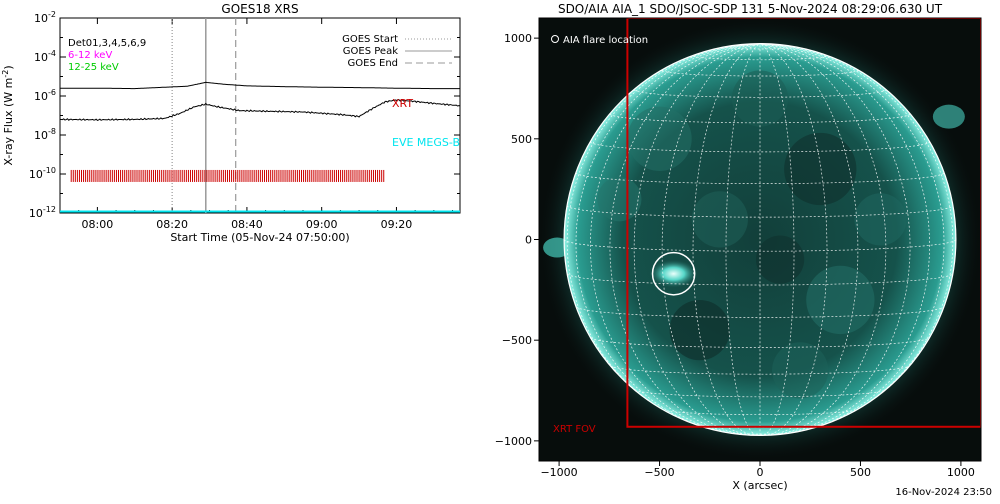 This screenshot has height=504, width=1000. I want to click on chart-title: GOES18 XRS, so click(259, 9).